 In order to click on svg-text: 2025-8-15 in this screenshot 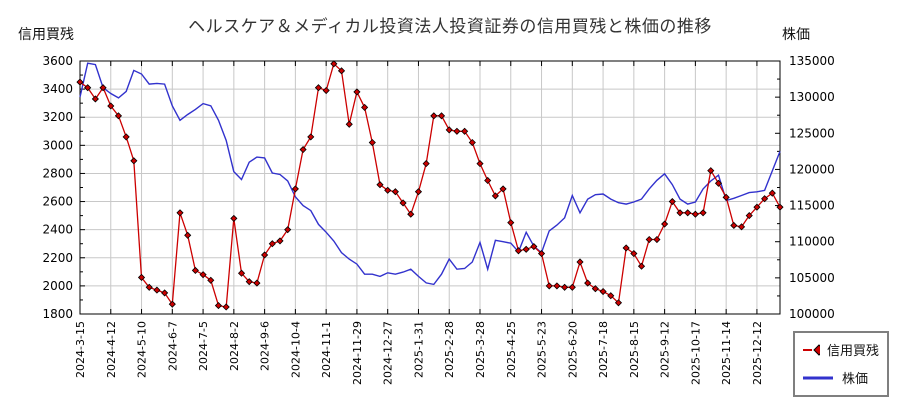, I will do `click(634, 349)`.